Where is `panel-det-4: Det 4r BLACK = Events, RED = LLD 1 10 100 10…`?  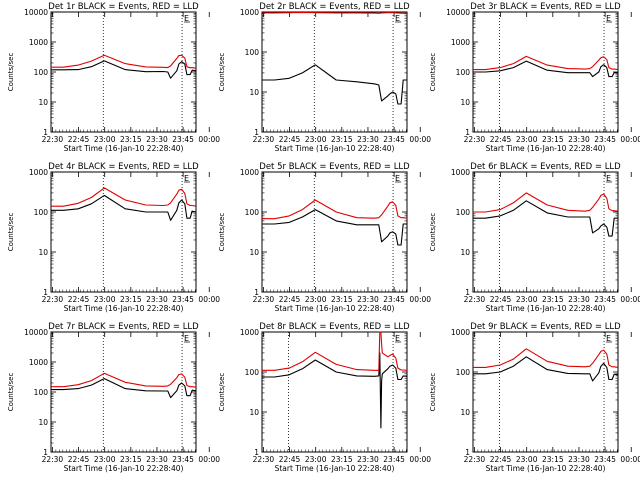
panel-det-4: Det 4r BLACK = Events, RED = LLD 1 10 100 10… is located at coordinates (113, 237).